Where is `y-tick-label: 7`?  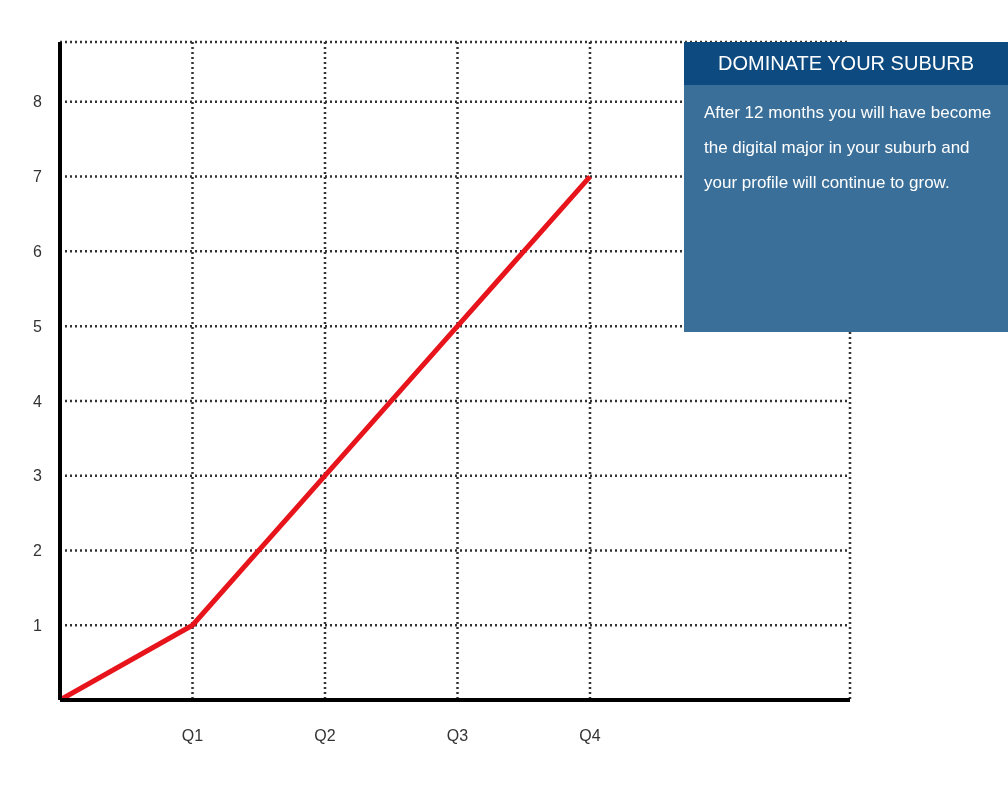
y-tick-label: 7 is located at coordinates (38, 177).